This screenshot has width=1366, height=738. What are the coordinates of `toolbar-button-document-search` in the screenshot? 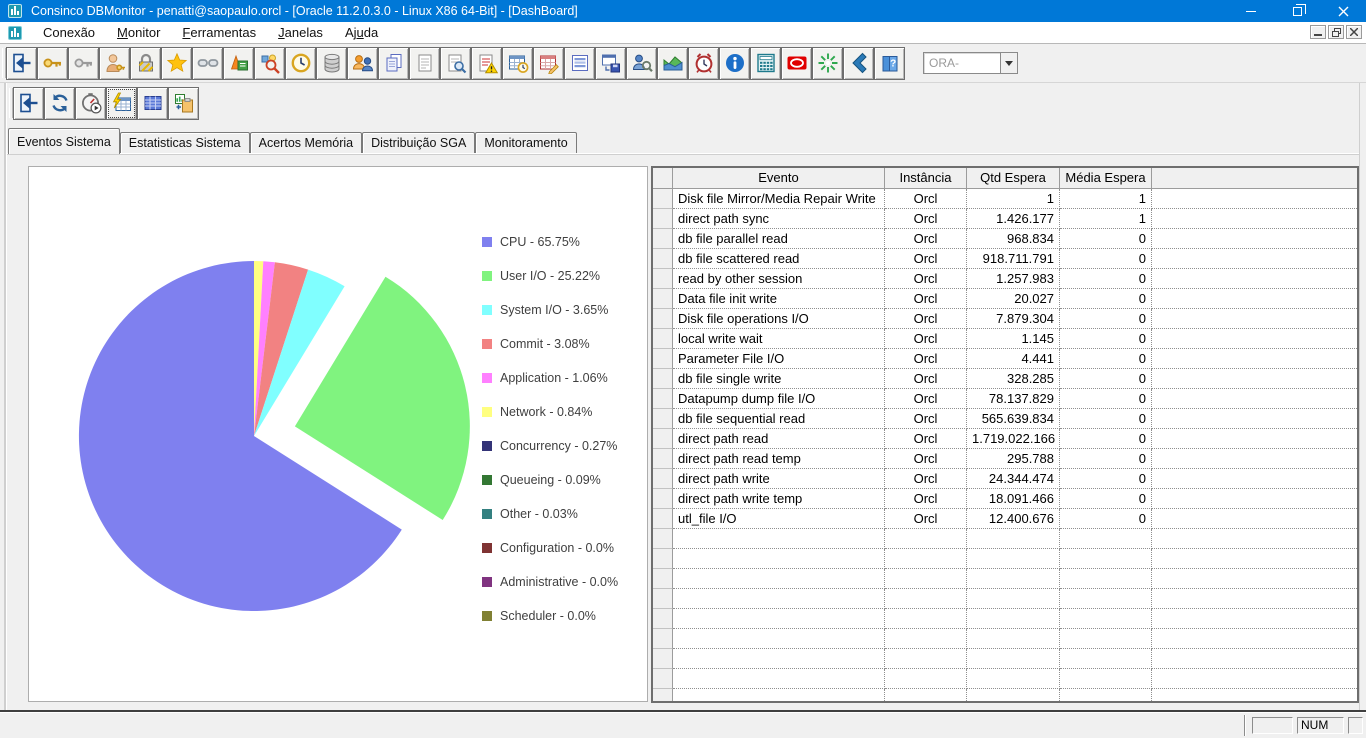 It's located at (455, 63).